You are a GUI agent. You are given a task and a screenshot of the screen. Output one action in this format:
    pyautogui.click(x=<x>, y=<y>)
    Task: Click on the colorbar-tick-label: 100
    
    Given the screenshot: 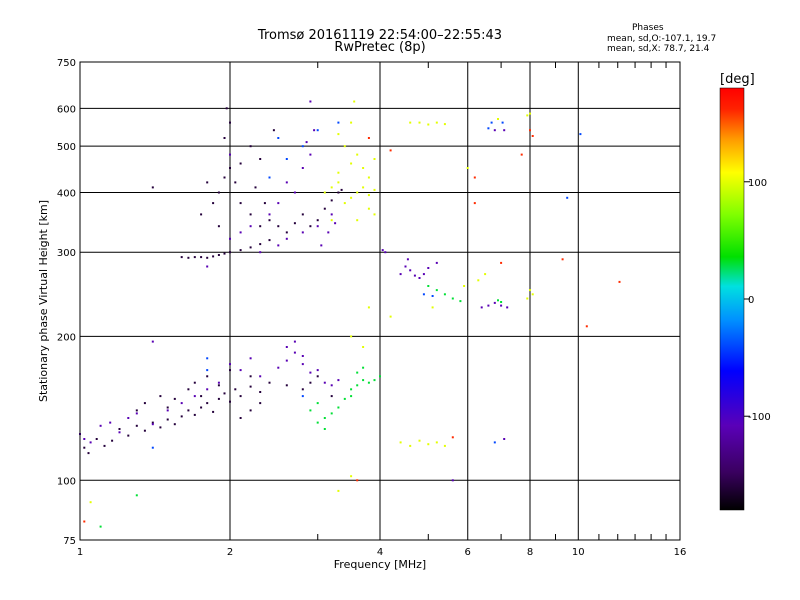 What is the action you would take?
    pyautogui.click(x=757, y=183)
    